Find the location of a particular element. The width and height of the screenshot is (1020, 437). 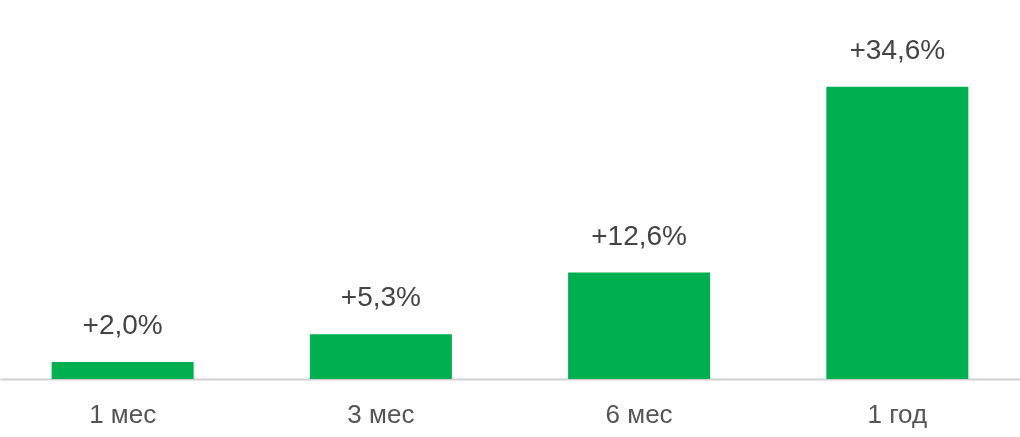

data-label: +2,0% is located at coordinates (122, 325).